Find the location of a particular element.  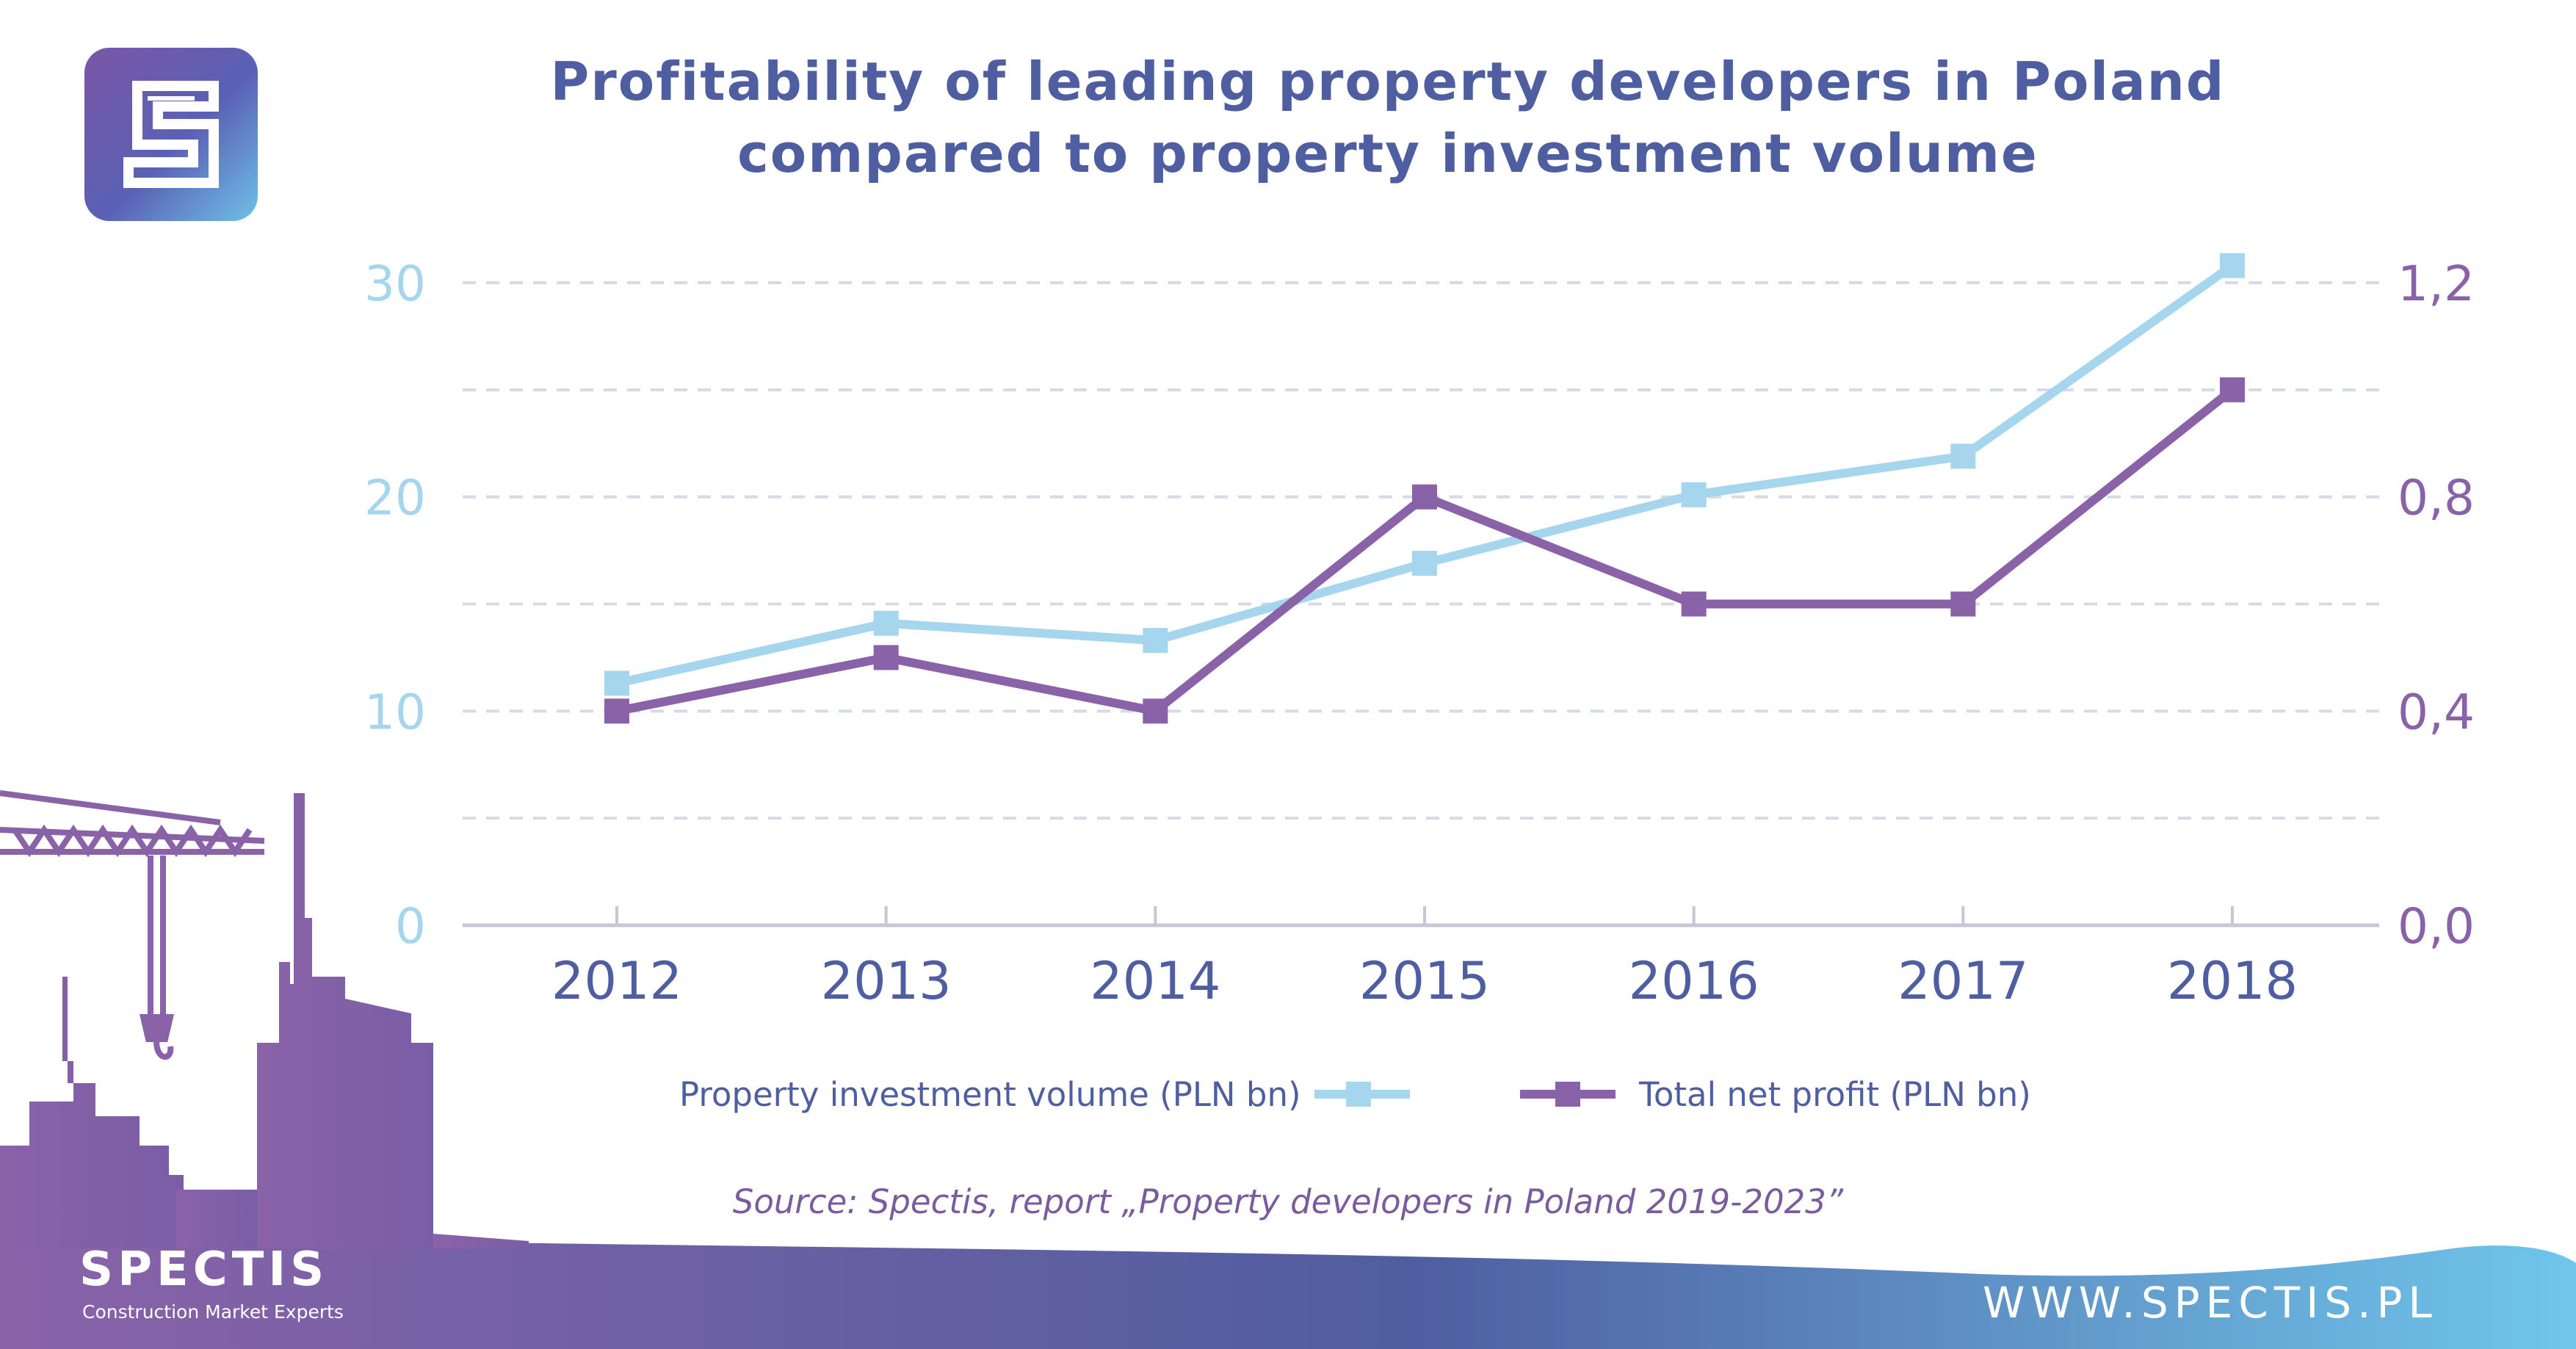

brand-name: SPECTIS is located at coordinates (204, 1270).